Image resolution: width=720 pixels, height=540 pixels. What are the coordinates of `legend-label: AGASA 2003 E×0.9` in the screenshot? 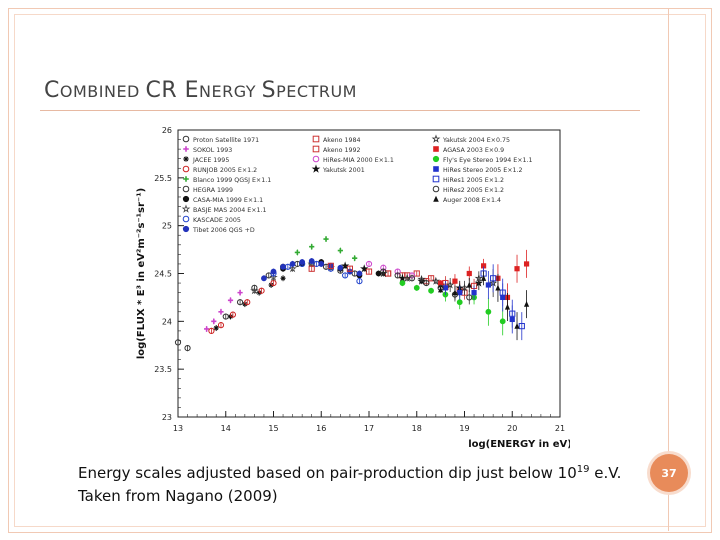 It's located at (473, 150).